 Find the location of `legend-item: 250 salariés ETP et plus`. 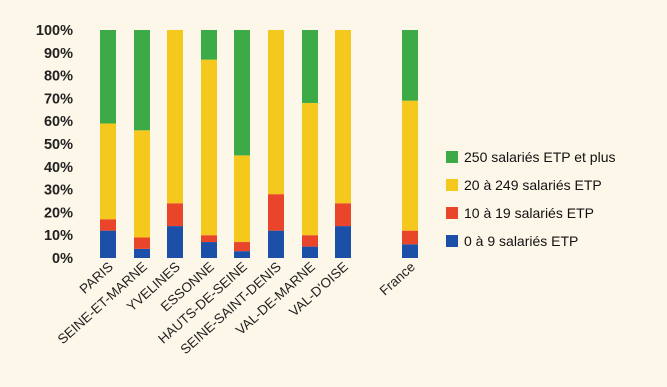

legend-item: 250 salariés ETP et plus is located at coordinates (531, 157).